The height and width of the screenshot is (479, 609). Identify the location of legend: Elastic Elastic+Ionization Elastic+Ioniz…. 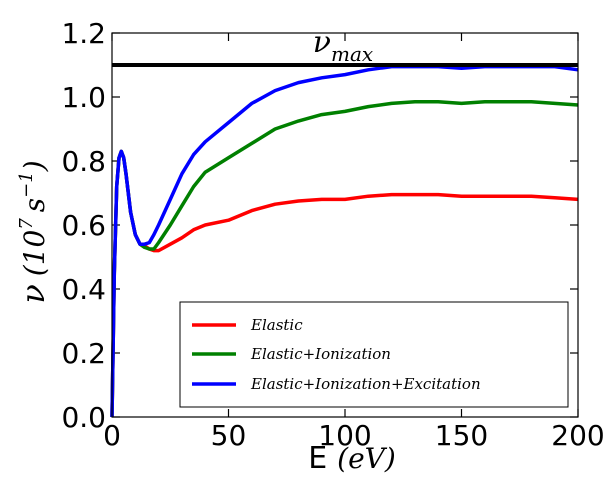
(374, 354).